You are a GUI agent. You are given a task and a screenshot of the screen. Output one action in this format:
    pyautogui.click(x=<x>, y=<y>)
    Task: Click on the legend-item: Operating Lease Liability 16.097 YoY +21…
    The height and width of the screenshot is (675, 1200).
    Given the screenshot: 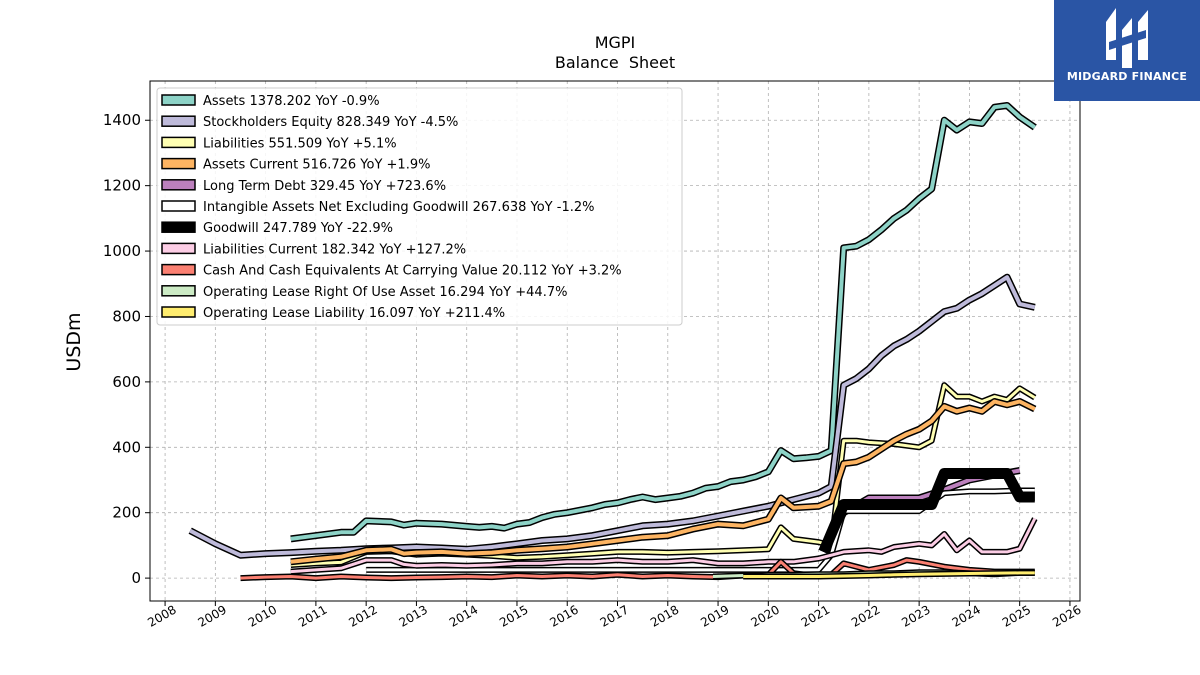 What is the action you would take?
    pyautogui.click(x=333, y=313)
    